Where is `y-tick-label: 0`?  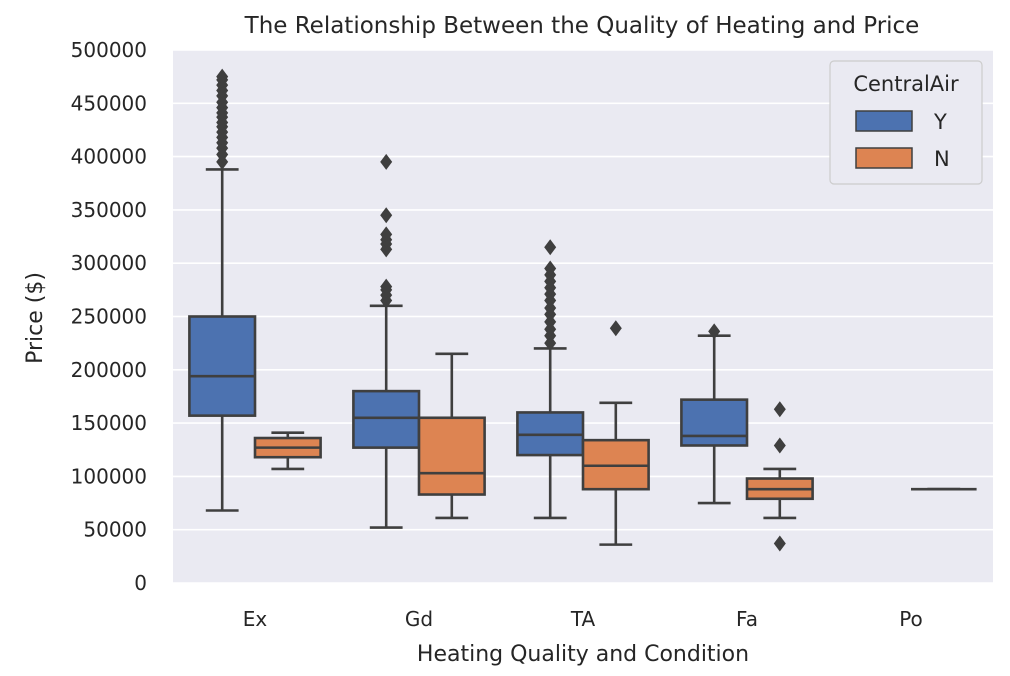 y-tick-label: 0 is located at coordinates (140, 583).